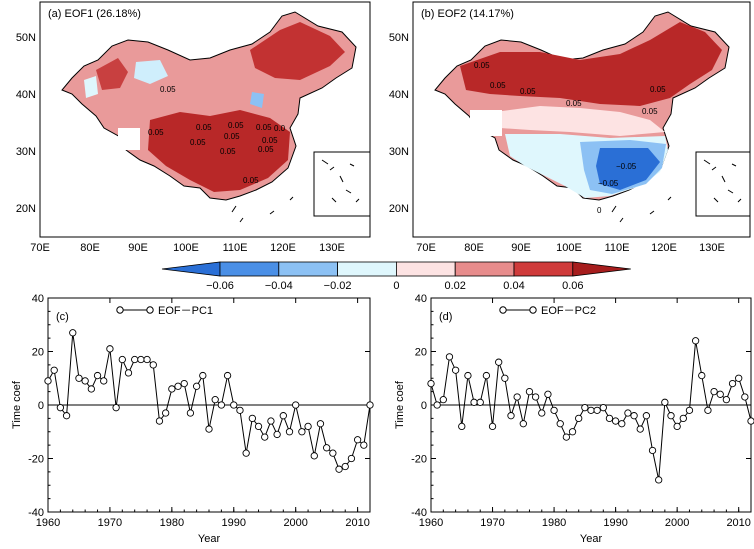 This screenshot has width=754, height=549. I want to click on eof1-strong-core-west, so click(112, 74).